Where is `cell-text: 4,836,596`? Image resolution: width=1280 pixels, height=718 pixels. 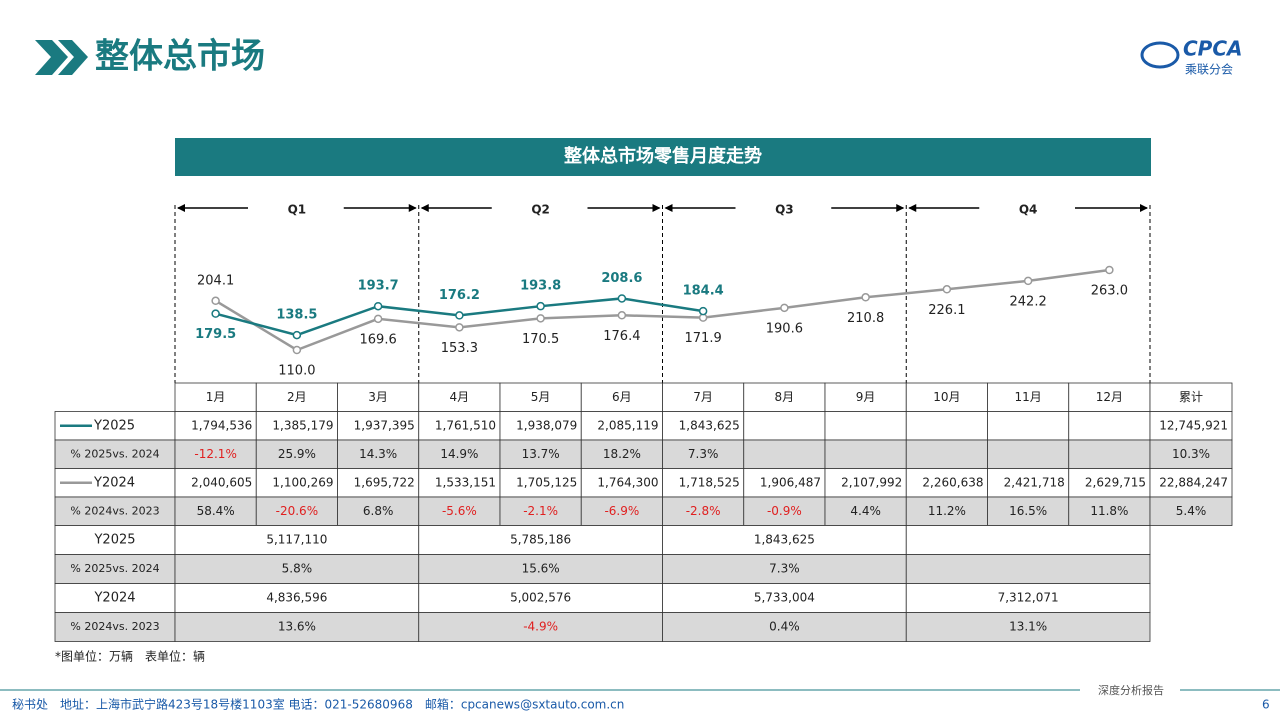
cell-text: 4,836,596 is located at coordinates (296, 598).